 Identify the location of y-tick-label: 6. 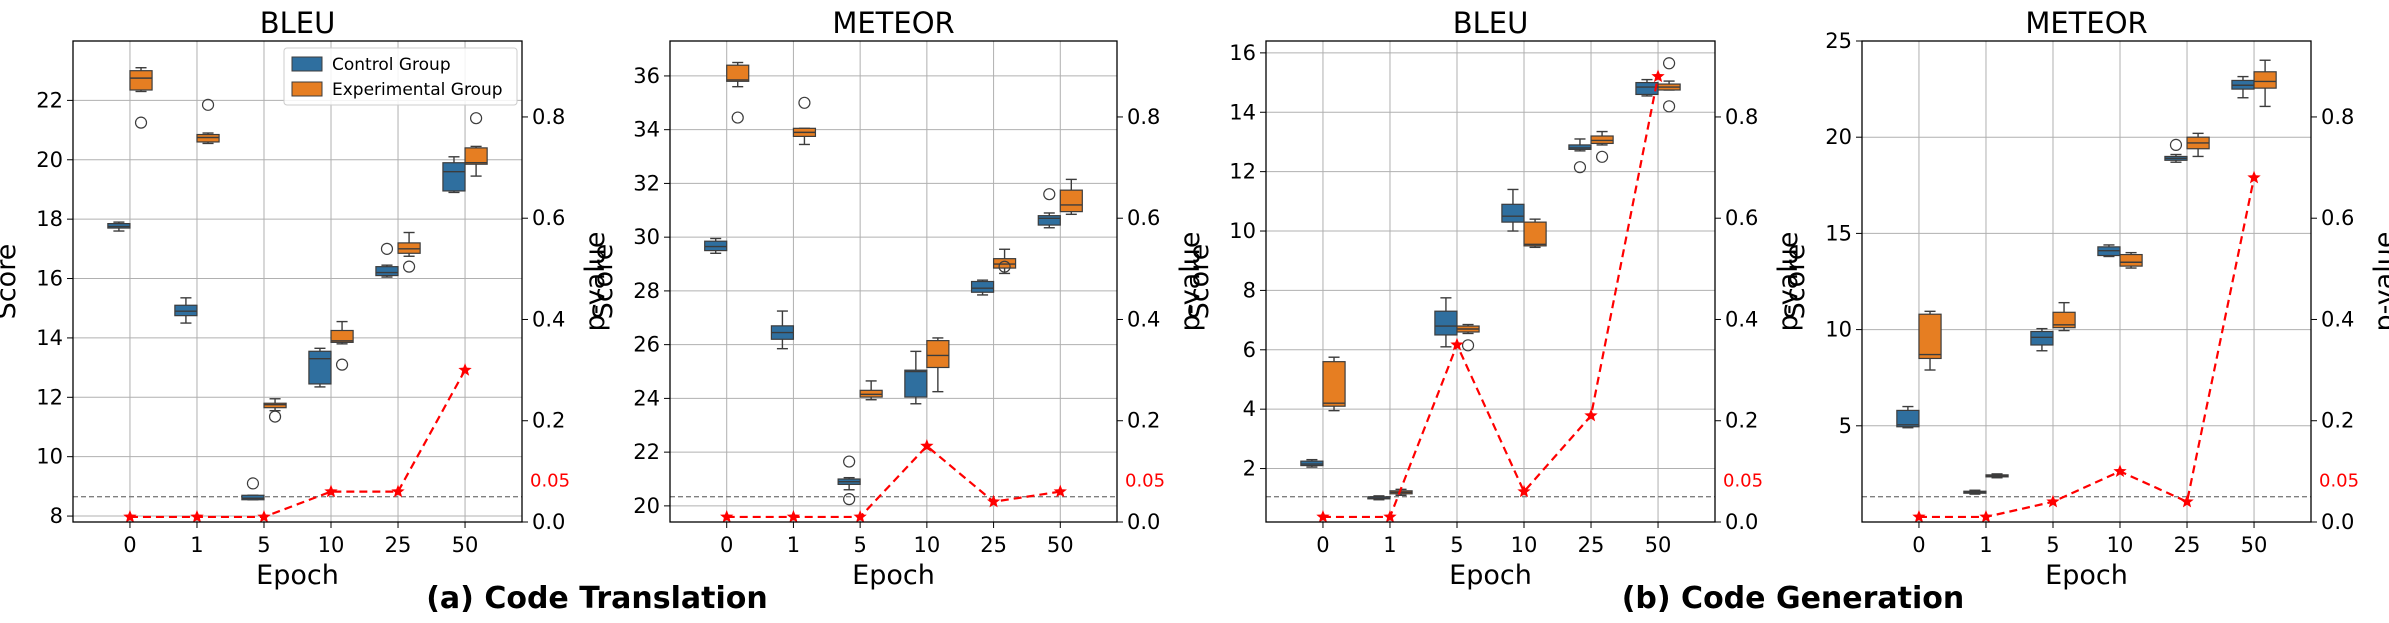
(1249, 350).